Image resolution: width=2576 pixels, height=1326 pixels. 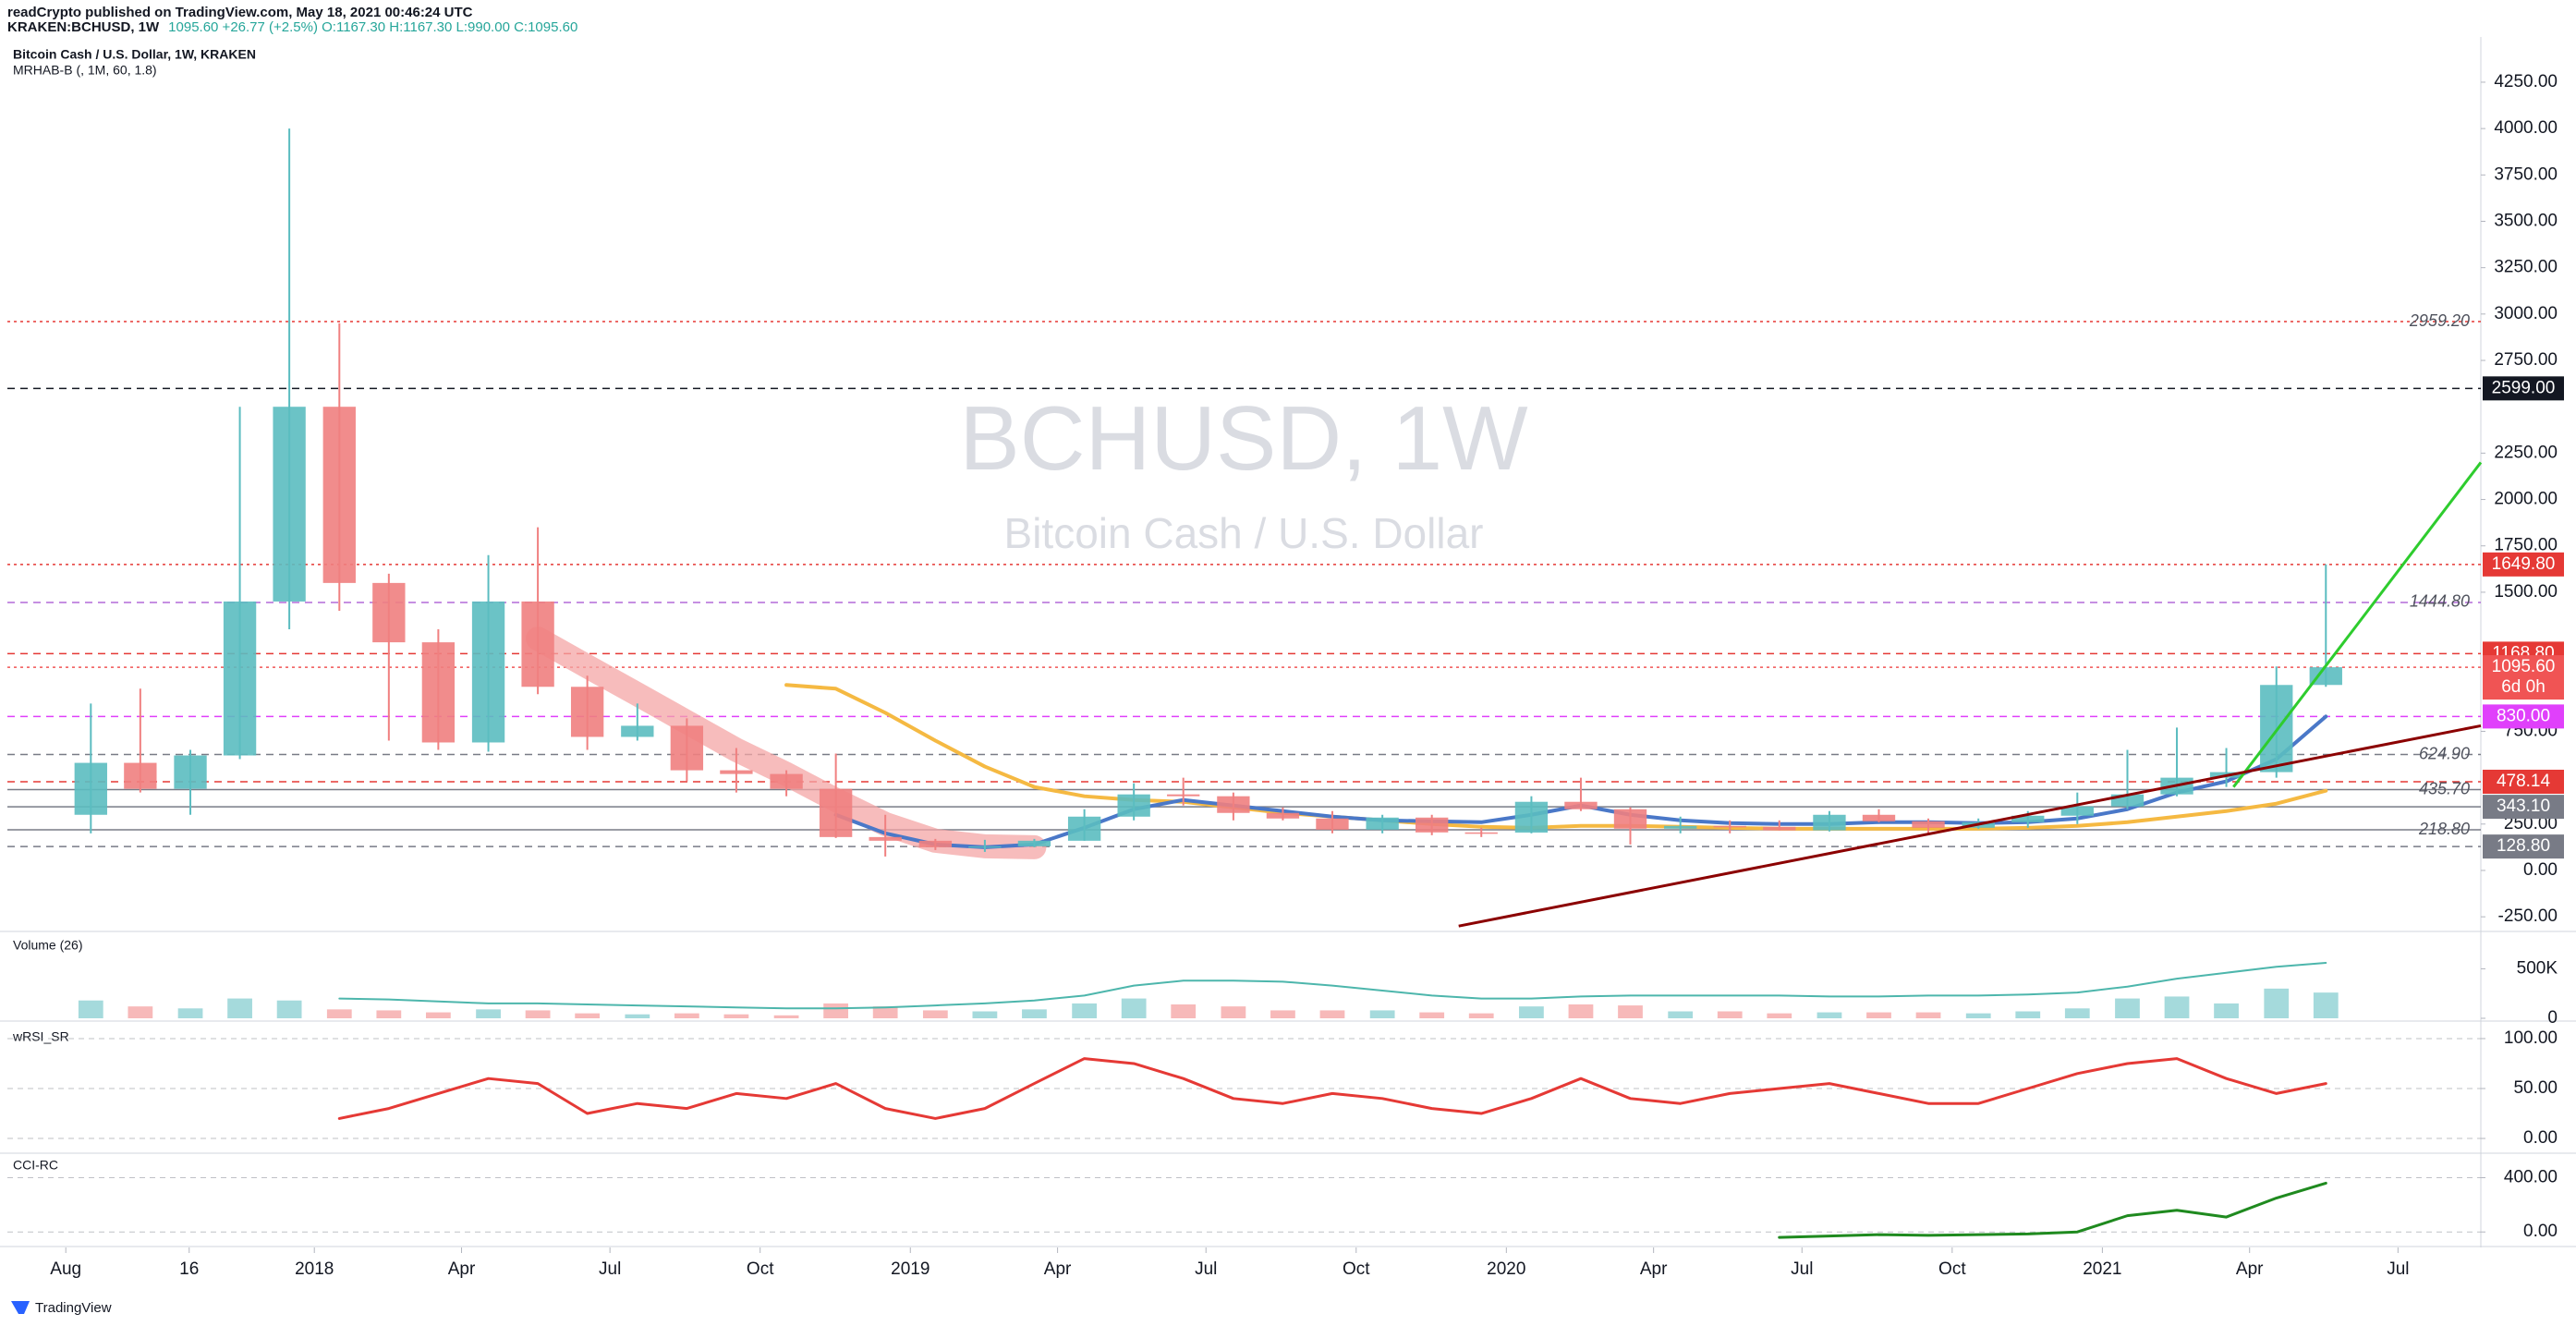 I want to click on pane-title: CCI-RC, so click(x=35, y=1165).